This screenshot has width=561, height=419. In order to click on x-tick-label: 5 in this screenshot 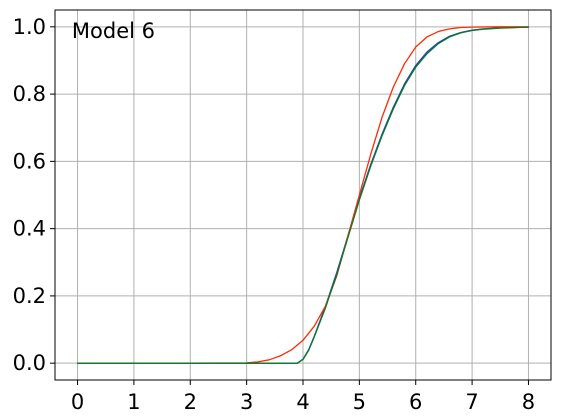, I will do `click(359, 402)`.